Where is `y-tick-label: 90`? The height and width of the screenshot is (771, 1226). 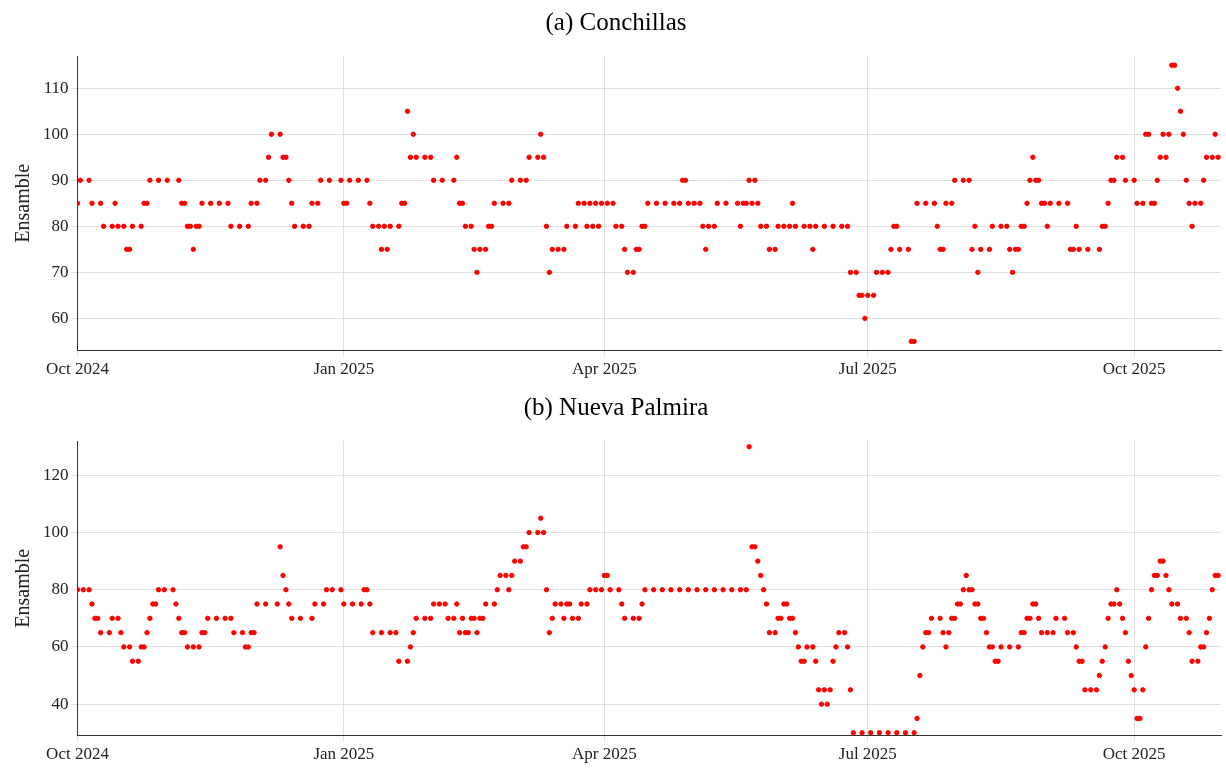 y-tick-label: 90 is located at coordinates (60, 179).